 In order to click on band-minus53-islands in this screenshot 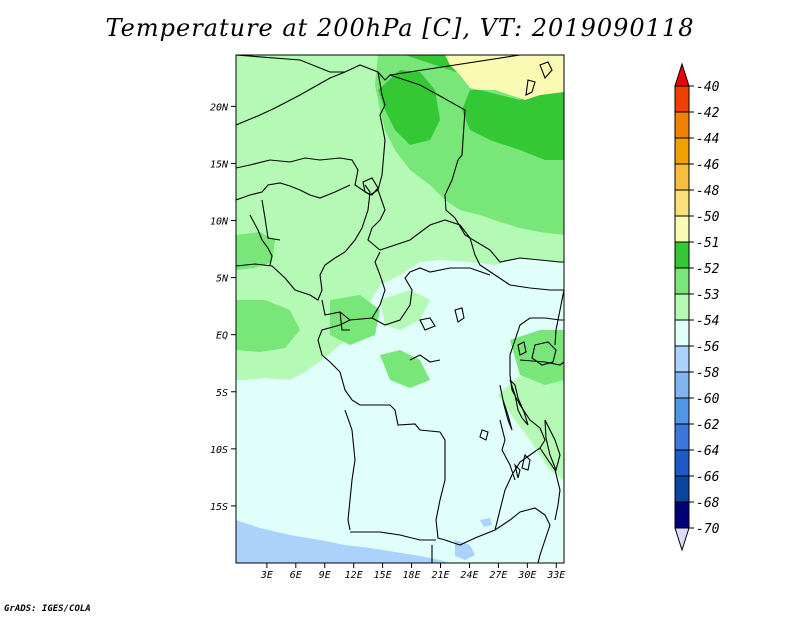, I will do `click(268, 360)`.